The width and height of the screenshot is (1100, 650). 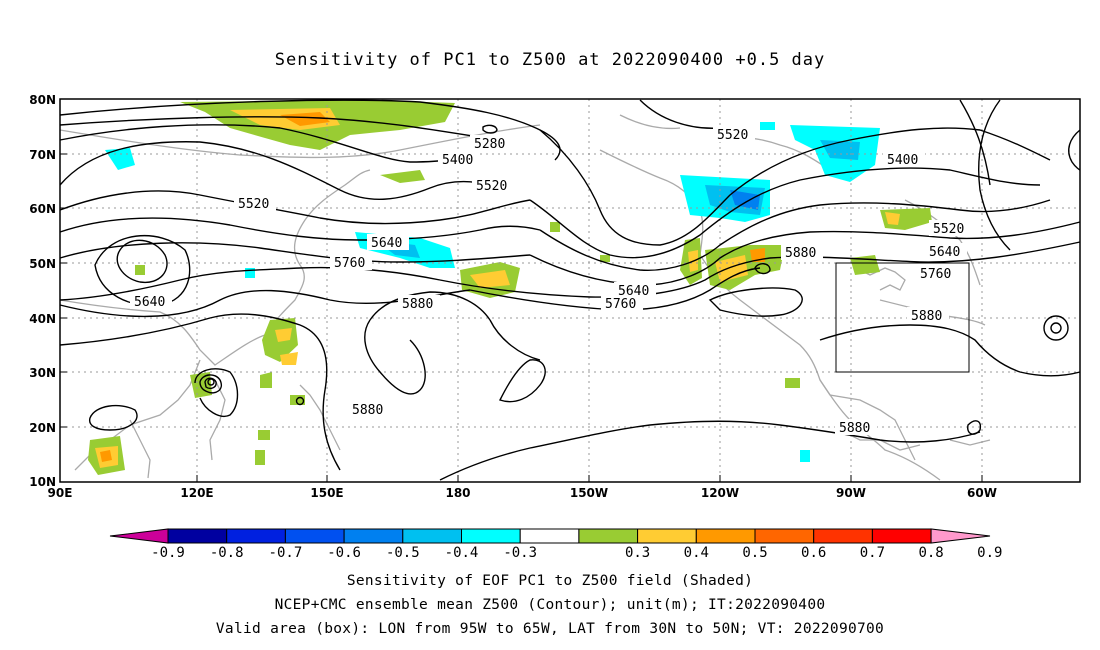 What do you see at coordinates (989, 553) in the screenshot?
I see `colorbar-tick-label: 0.9` at bounding box center [989, 553].